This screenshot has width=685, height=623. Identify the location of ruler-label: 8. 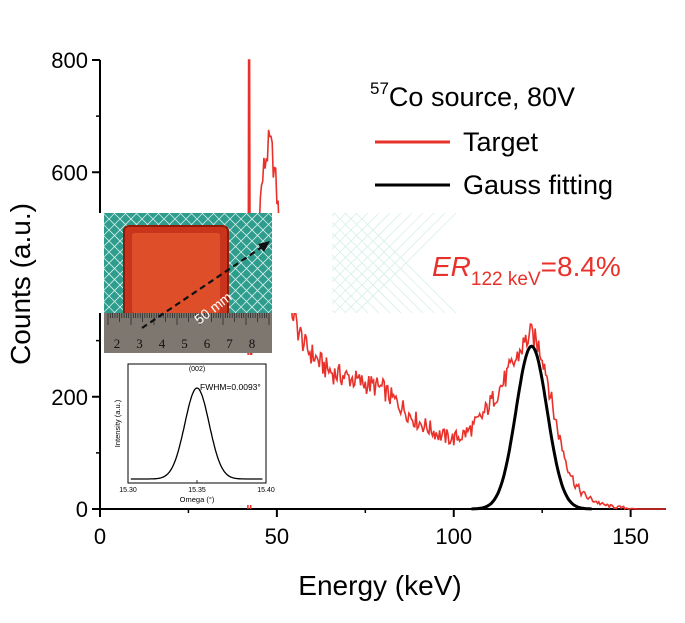
(252, 343).